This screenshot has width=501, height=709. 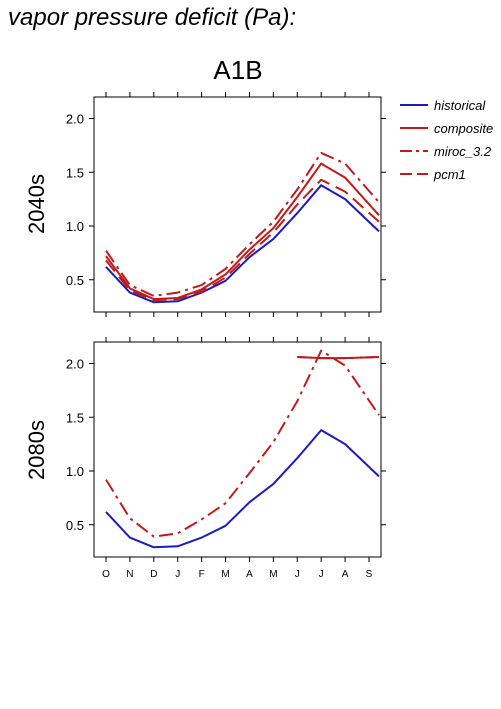 I want to click on legend-label: composite, so click(x=463, y=128).